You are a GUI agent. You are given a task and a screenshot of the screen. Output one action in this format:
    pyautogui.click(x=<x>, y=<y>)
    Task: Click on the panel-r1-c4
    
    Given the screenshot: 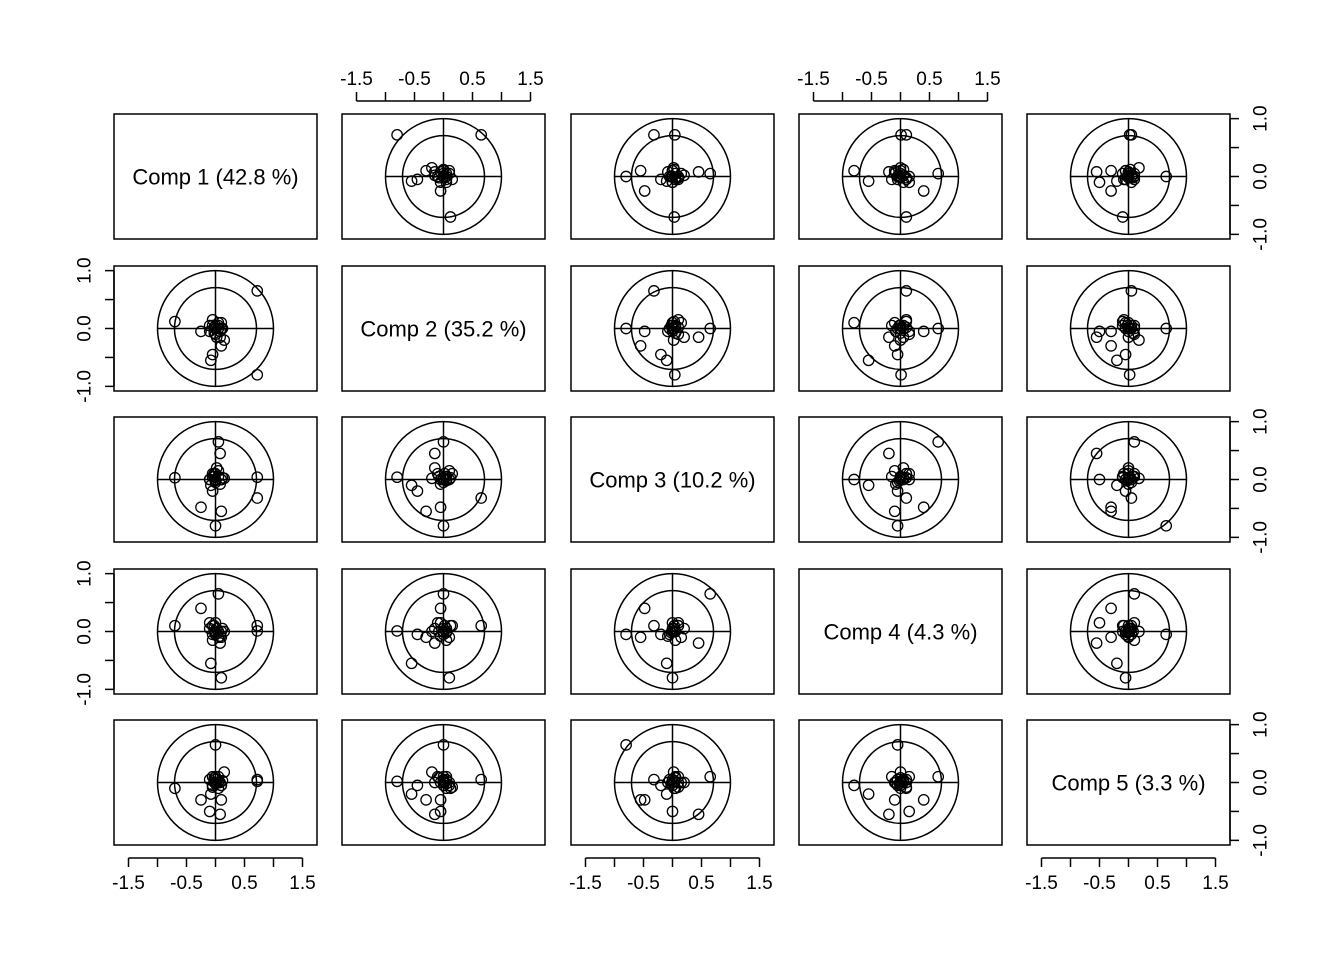 What is the action you would take?
    pyautogui.click(x=900, y=176)
    